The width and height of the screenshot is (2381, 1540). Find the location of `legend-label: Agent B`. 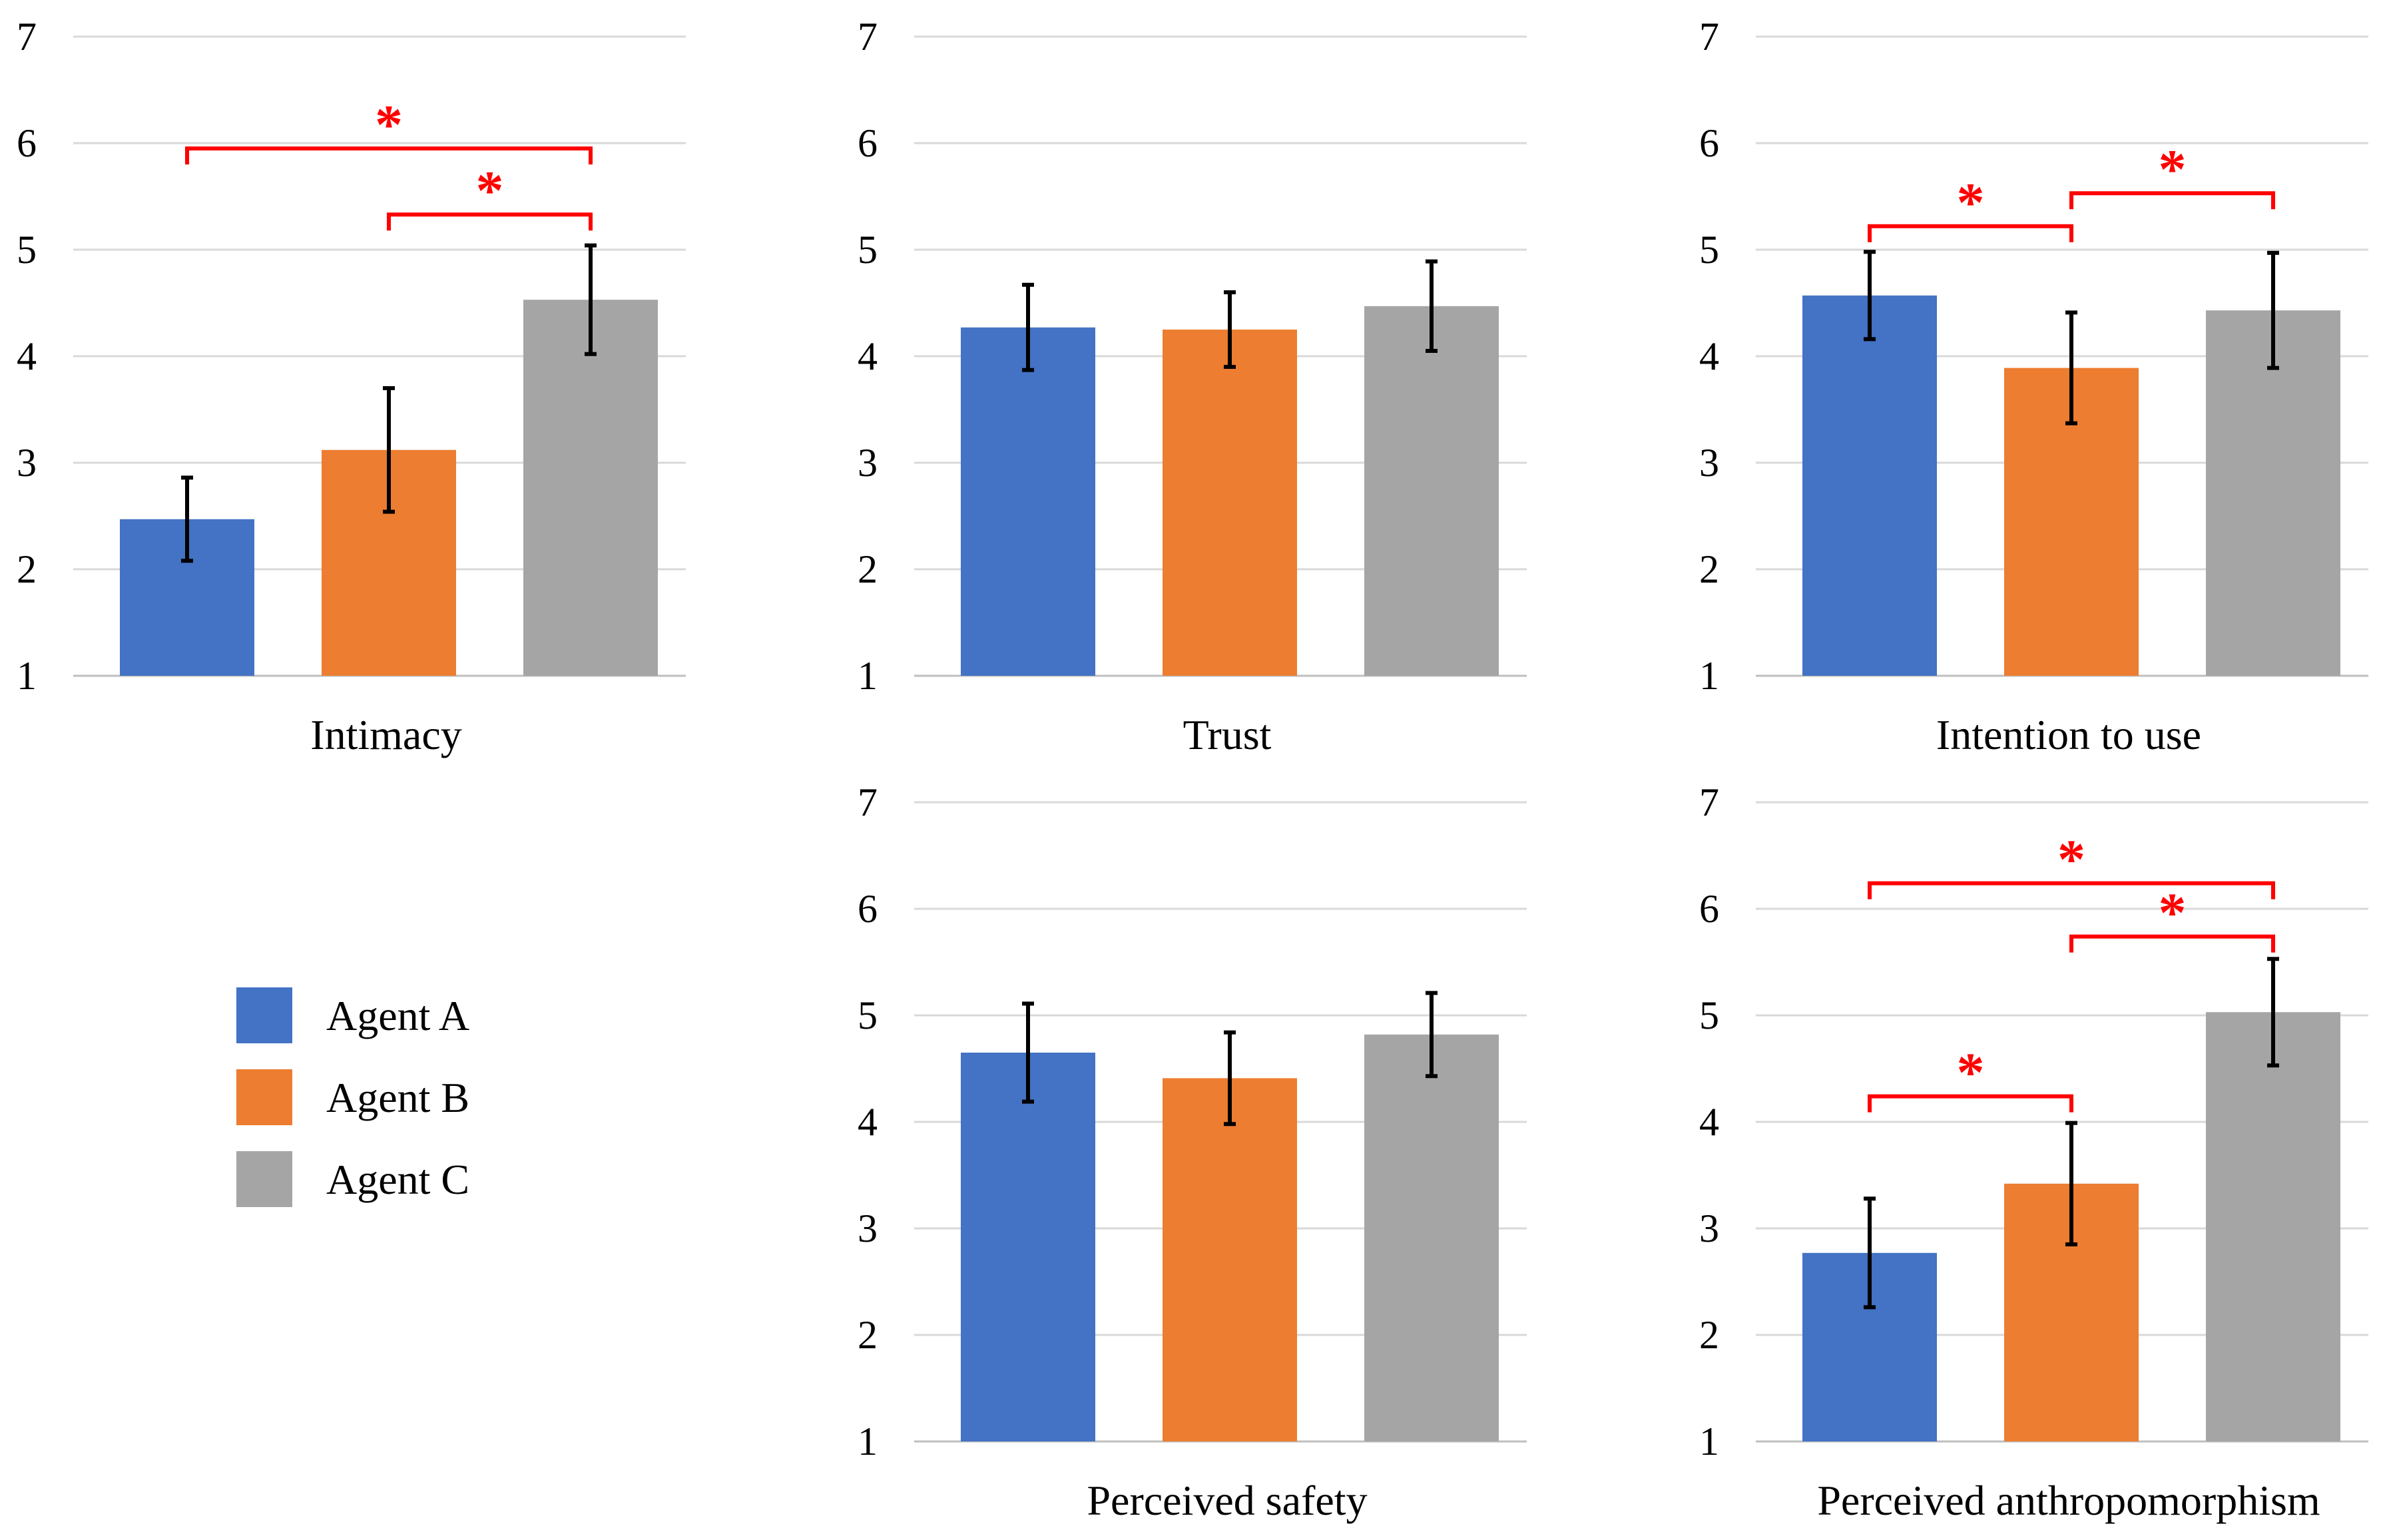

legend-label: Agent B is located at coordinates (397, 1097).